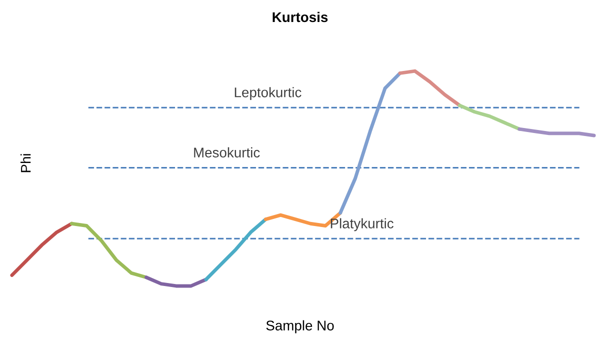 Image resolution: width=600 pixels, height=340 pixels. What do you see at coordinates (300, 327) in the screenshot?
I see `x-axis-title: Sample No` at bounding box center [300, 327].